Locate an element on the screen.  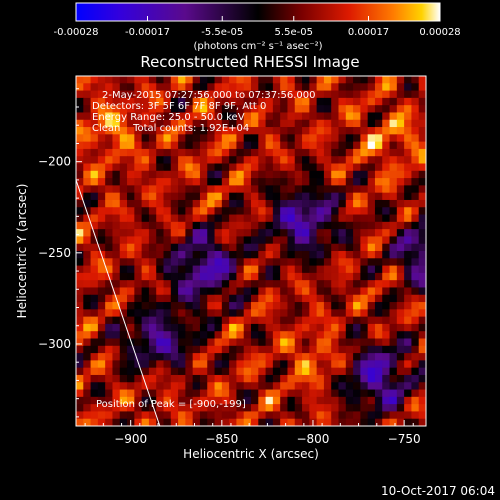
footer-timestamp: 10-Oct-2017 06:04 is located at coordinates (438, 491).